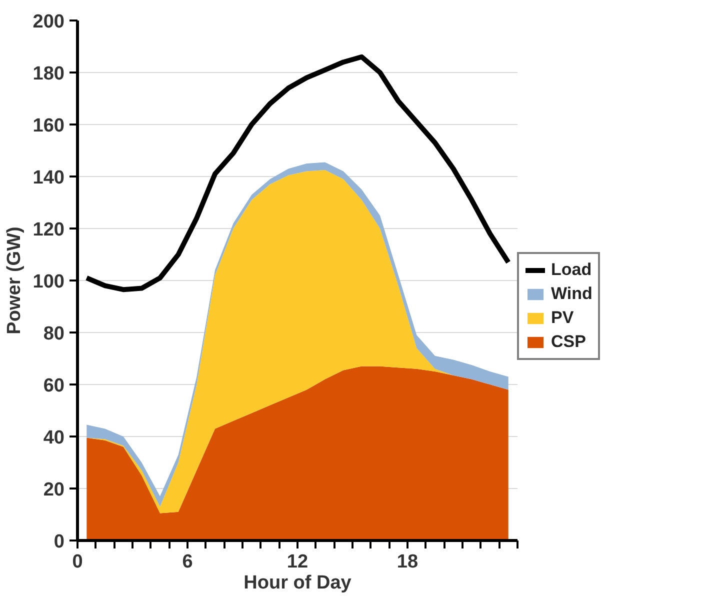  What do you see at coordinates (59, 542) in the screenshot?
I see `y-tick-label: 0` at bounding box center [59, 542].